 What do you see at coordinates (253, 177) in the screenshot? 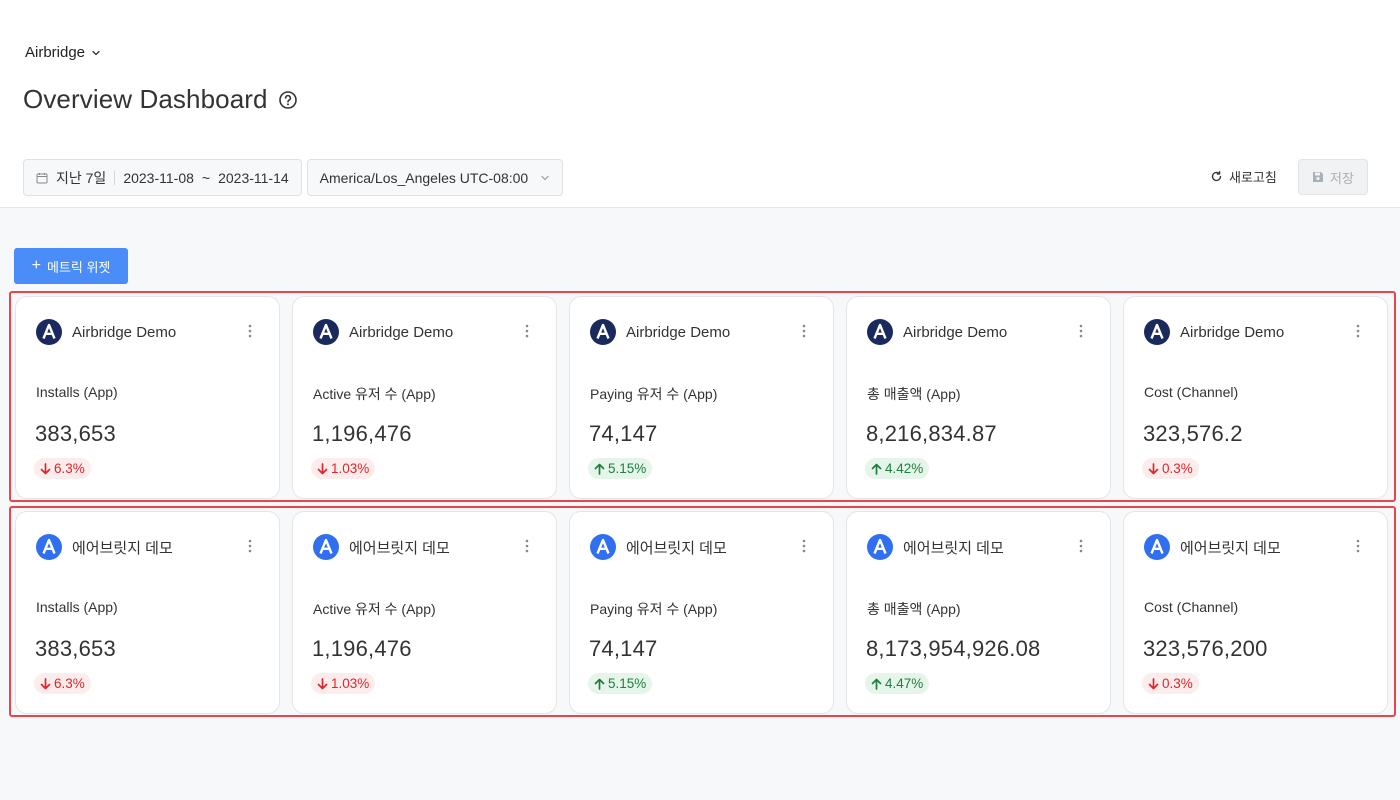
I see `date-end: 2023-11-14` at bounding box center [253, 177].